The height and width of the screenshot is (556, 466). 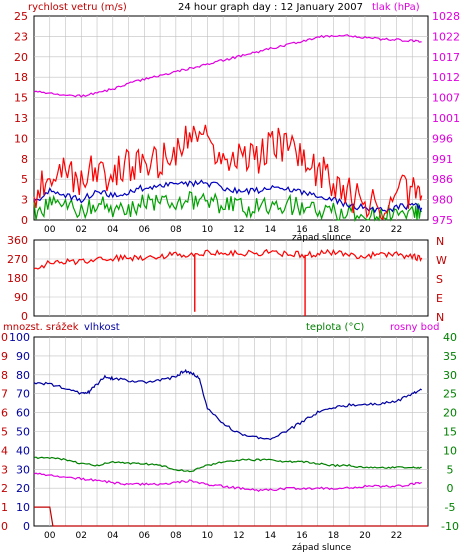 I want to click on humidity-tick-label: 90, so click(x=23, y=356).